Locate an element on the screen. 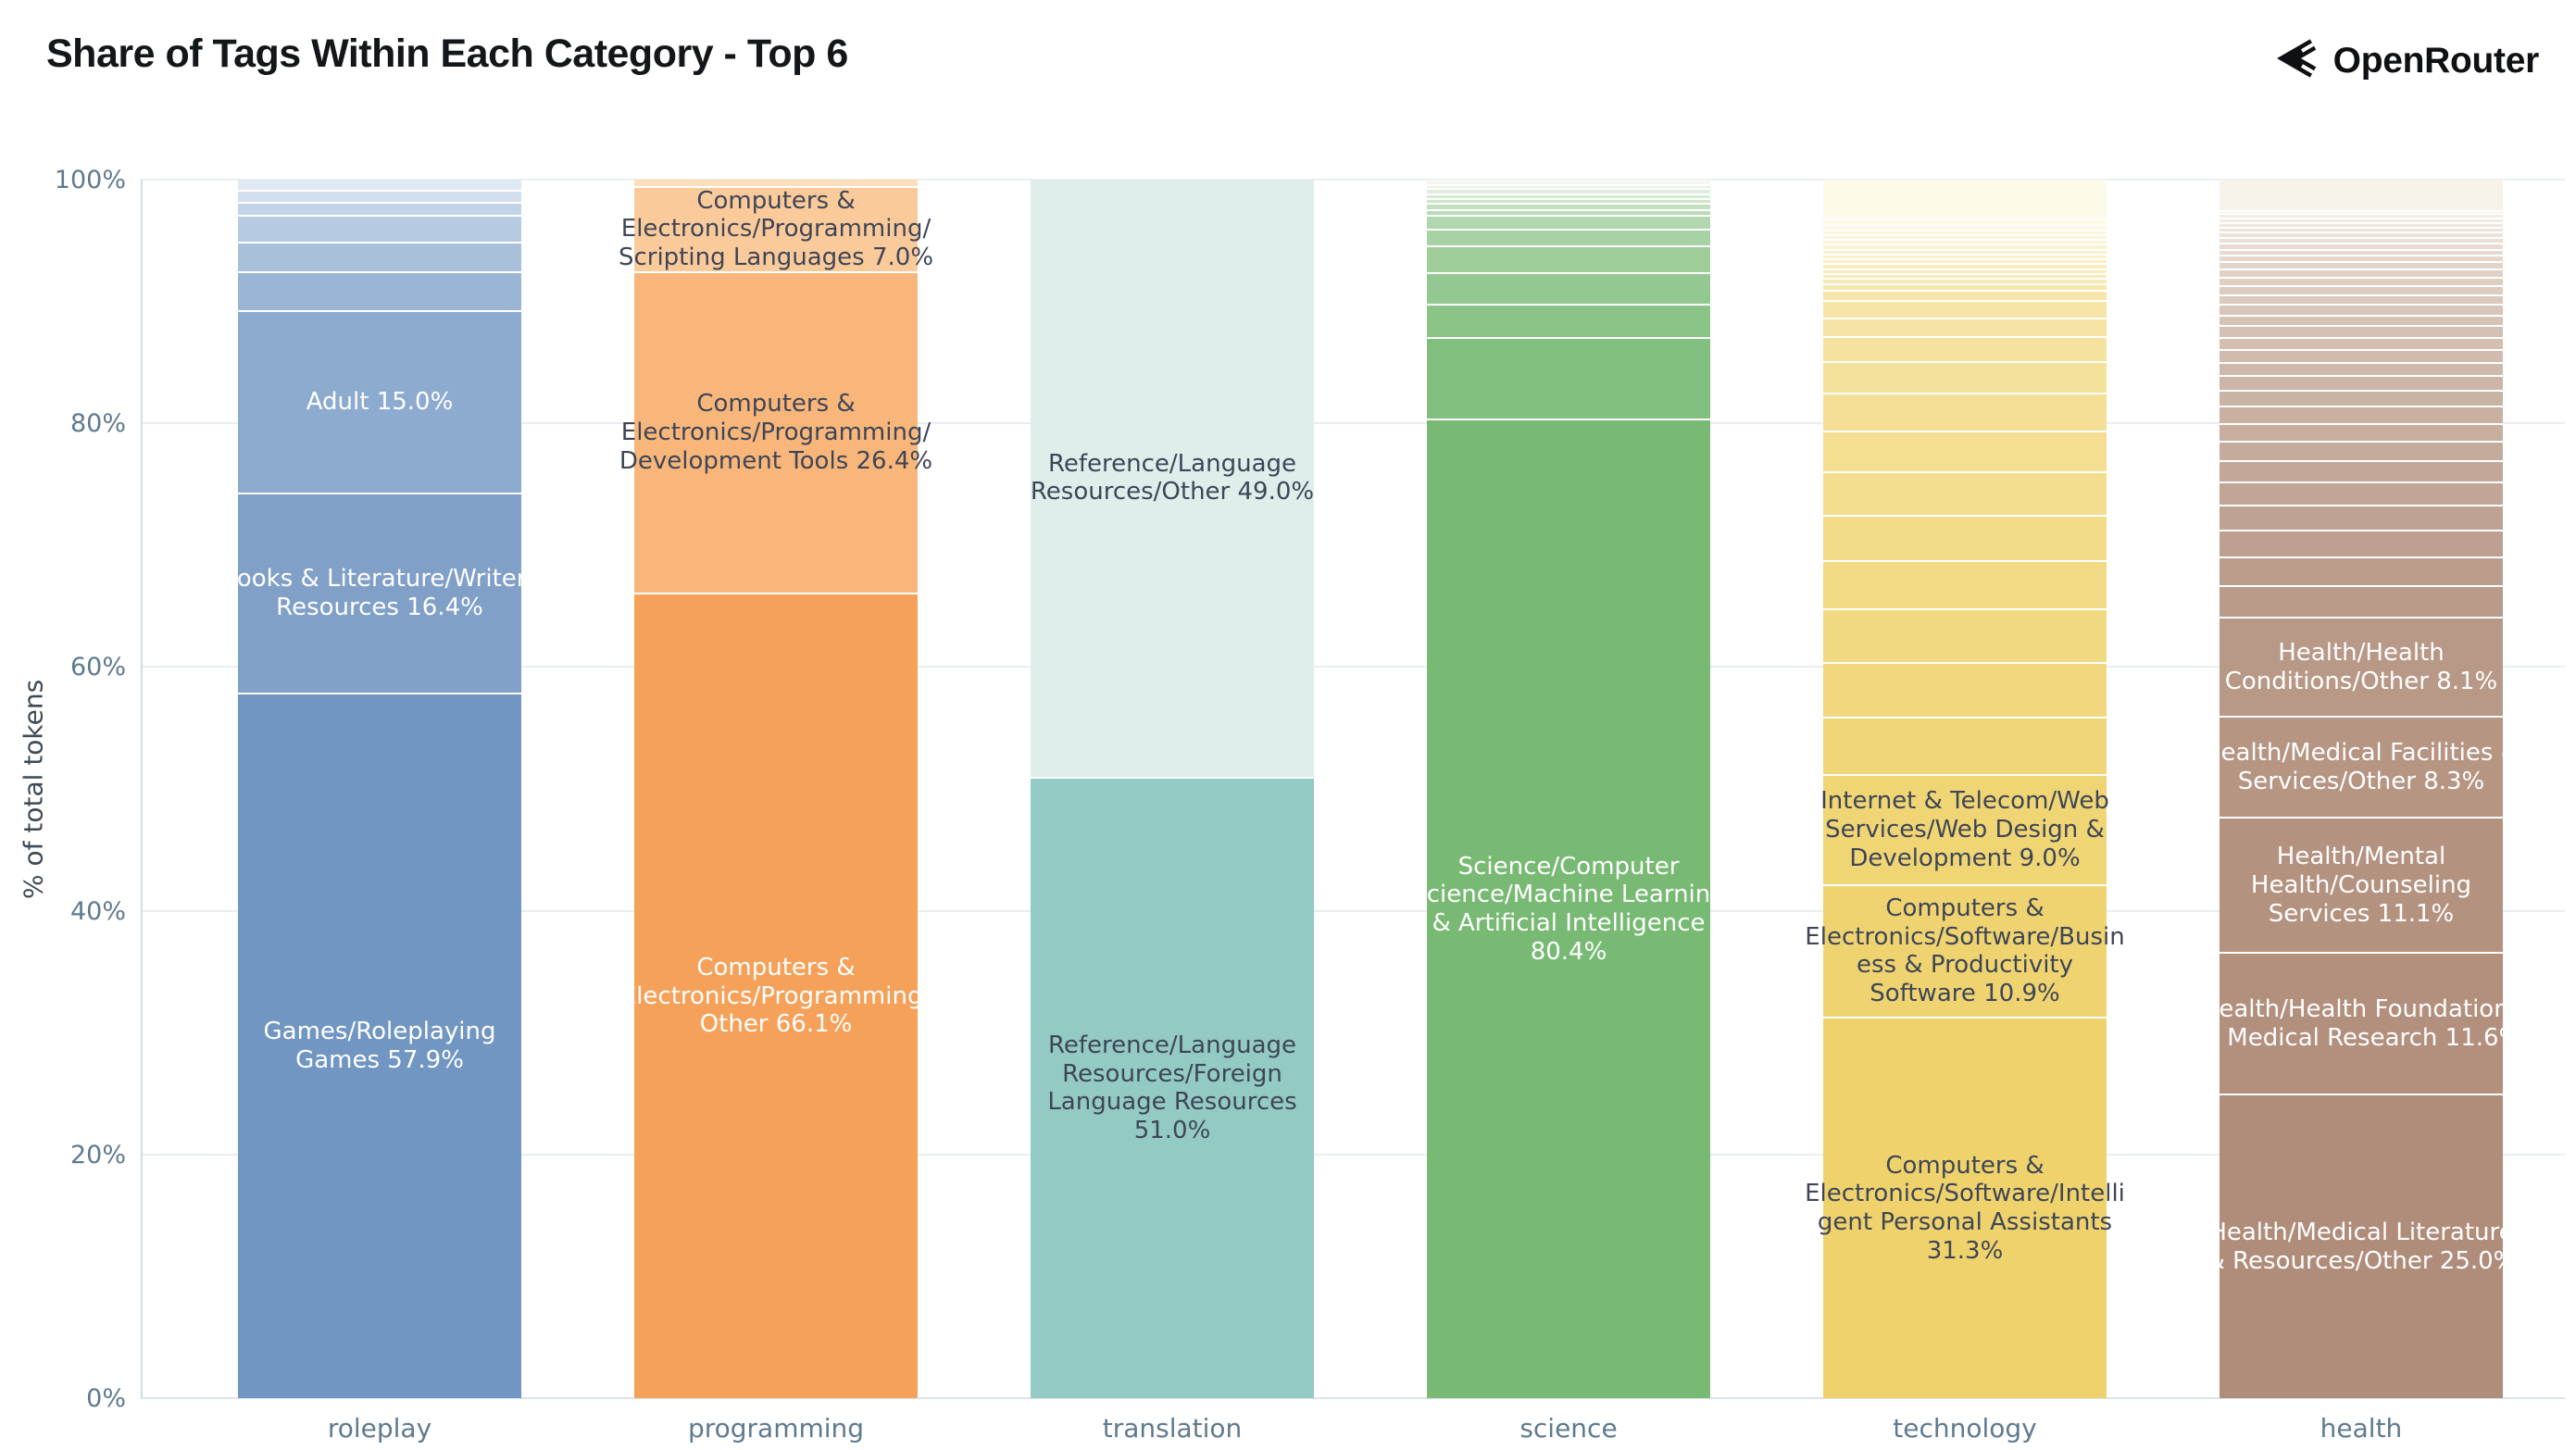  segment-label: Reference/Language Resources/Other 49.0% is located at coordinates (1172, 478).